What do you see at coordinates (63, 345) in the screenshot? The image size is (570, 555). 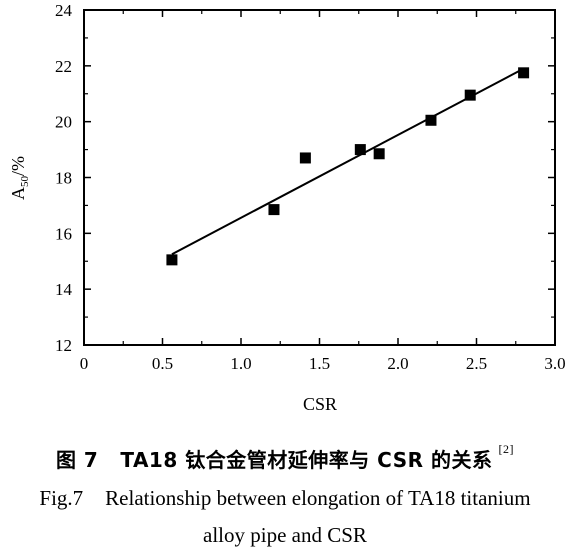 I see `y-tick-label: 12` at bounding box center [63, 345].